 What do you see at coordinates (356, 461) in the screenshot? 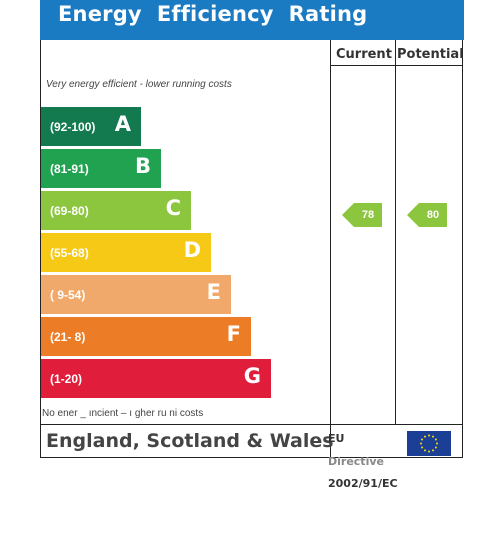
I see `eu-directive-label: Directive` at bounding box center [356, 461].